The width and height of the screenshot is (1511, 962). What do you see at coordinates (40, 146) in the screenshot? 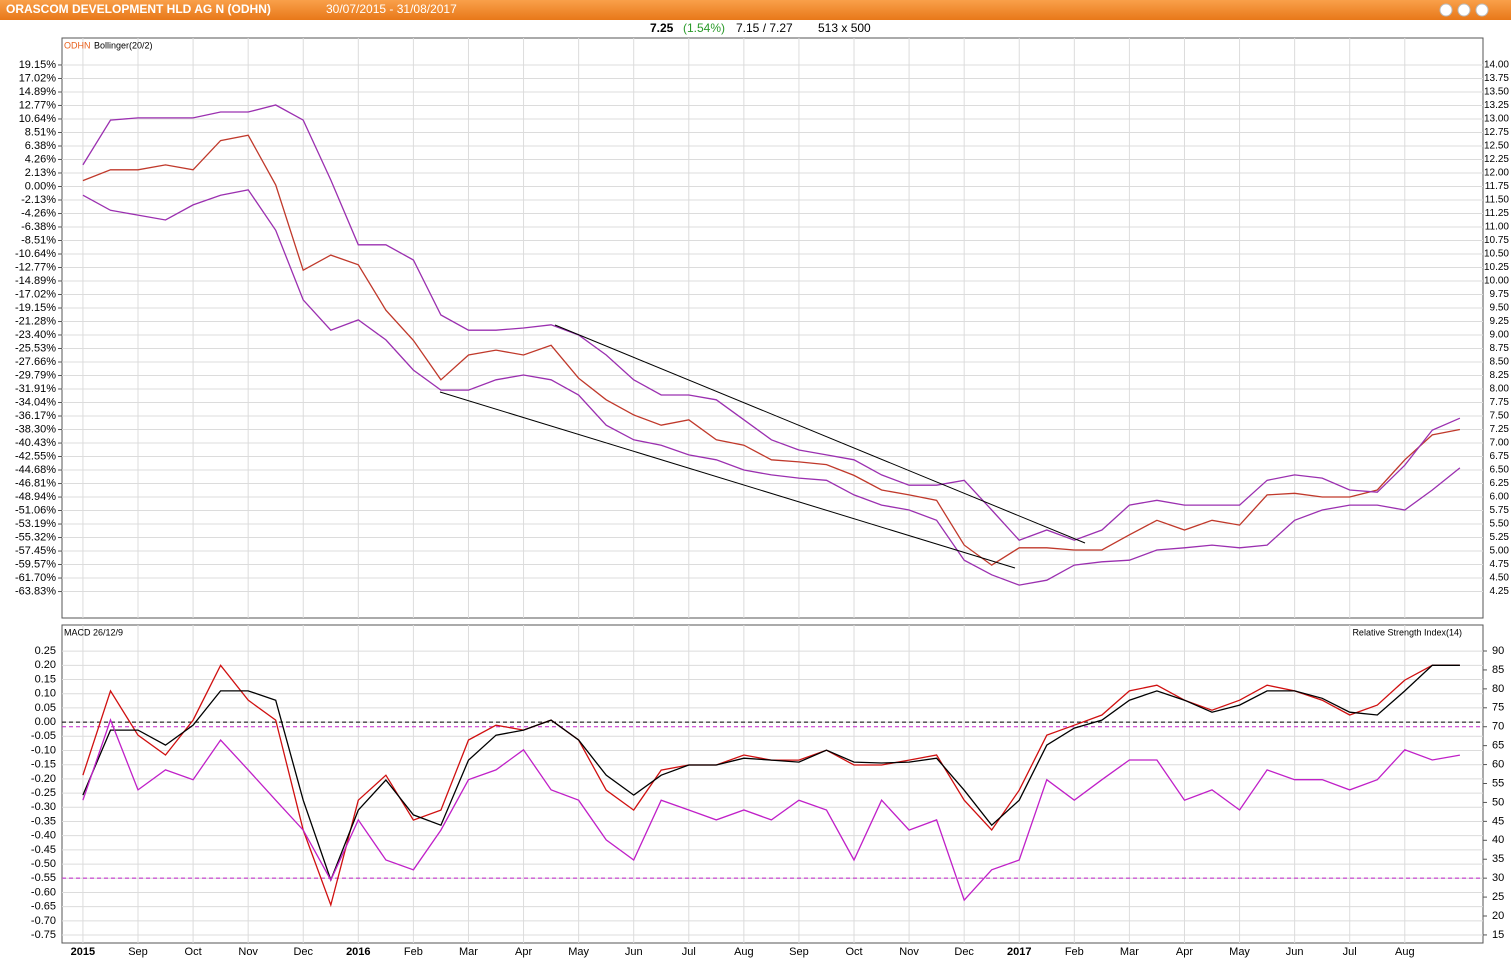
I see `y2-tick-label: 6.38%` at bounding box center [40, 146].